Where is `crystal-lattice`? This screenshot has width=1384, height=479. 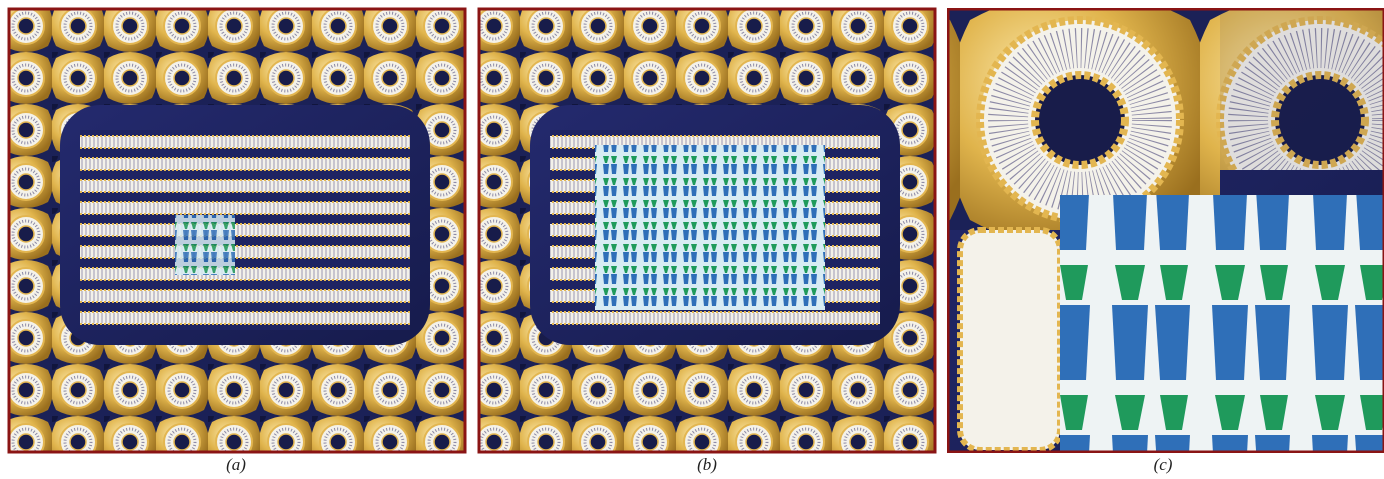
crystal-lattice is located at coordinates (710, 227).